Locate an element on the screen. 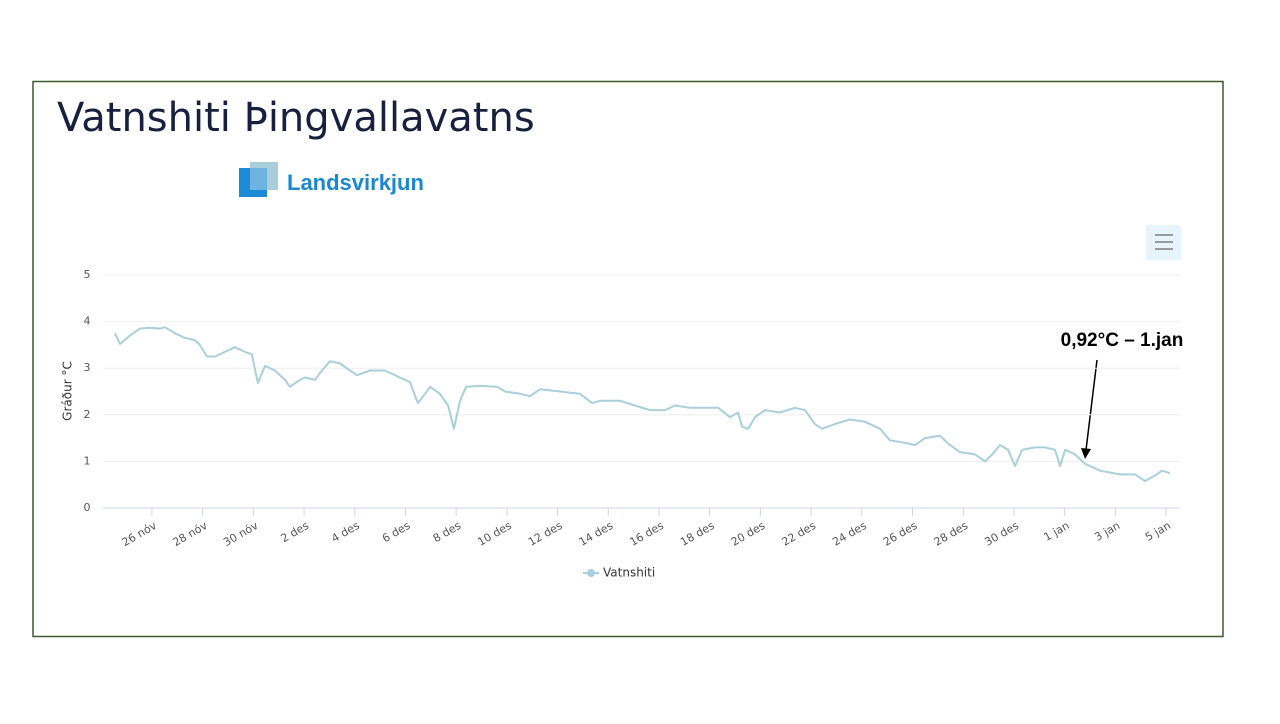 The height and width of the screenshot is (724, 1280). chart-title: Vatnshiti Þingvallavatns is located at coordinates (296, 118).